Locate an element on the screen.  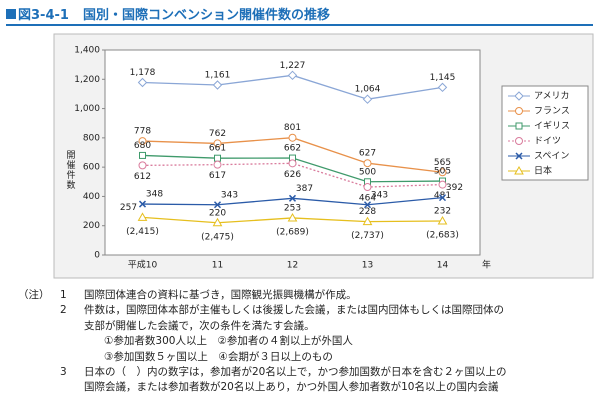
figure-title: 国別・国際コンベンション開催件数の推移 is located at coordinates (206, 15).